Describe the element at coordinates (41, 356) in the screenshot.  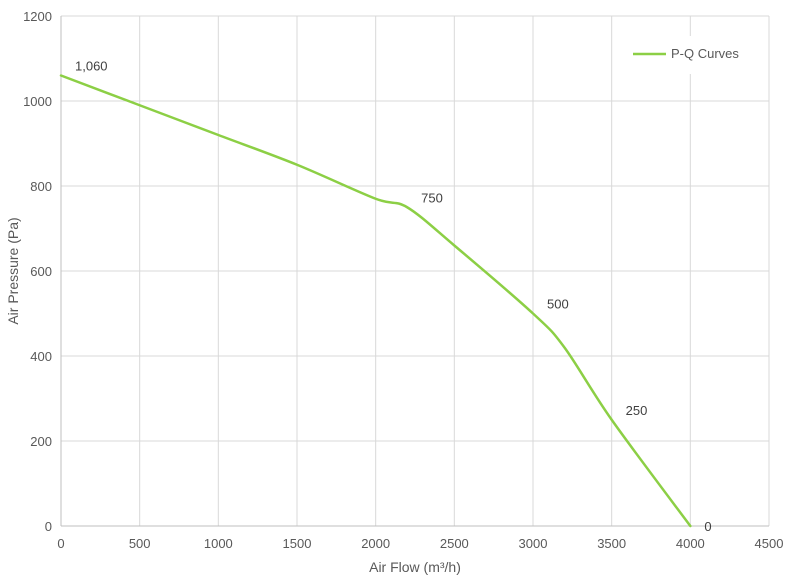
I see `y-tick-label: 400` at that location.